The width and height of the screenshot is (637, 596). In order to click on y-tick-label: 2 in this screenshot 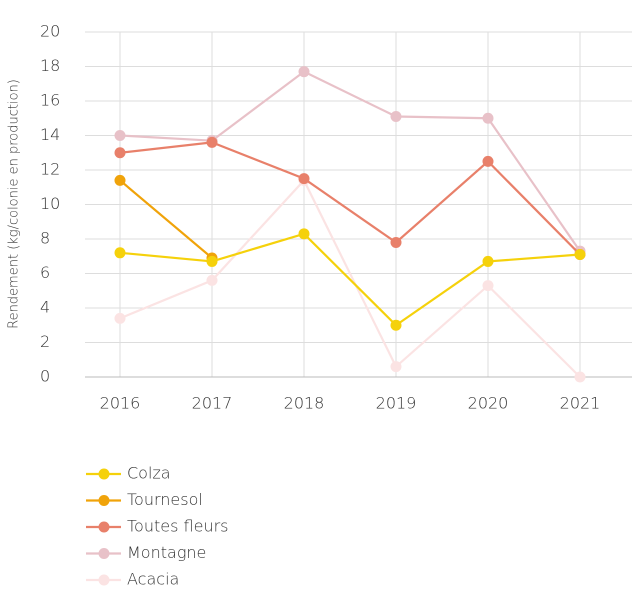, I will do `click(45, 341)`.